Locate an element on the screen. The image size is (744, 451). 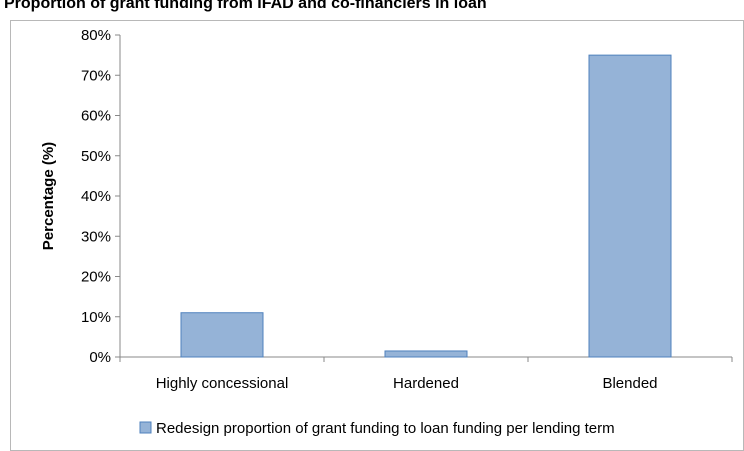
legend-swatch is located at coordinates (145, 427).